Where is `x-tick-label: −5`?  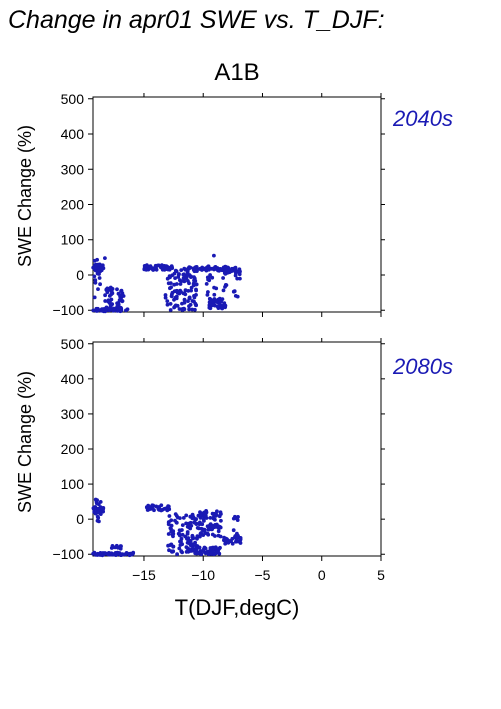
x-tick-label: −5 is located at coordinates (262, 575).